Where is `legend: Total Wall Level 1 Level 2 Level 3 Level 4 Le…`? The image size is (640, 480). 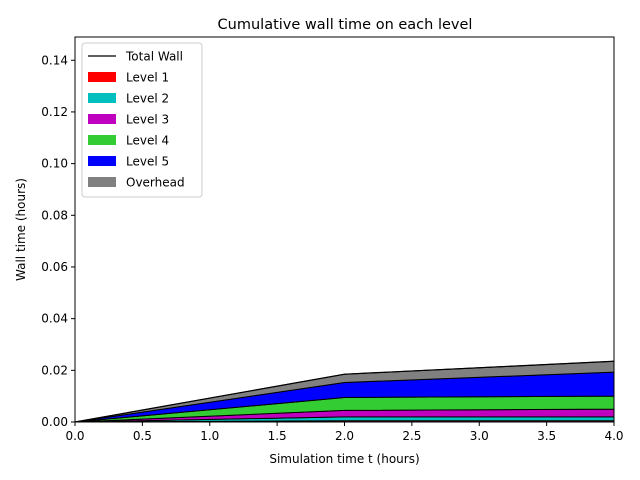
legend: Total Wall Level 1 Level 2 Level 3 Level 4 Le… is located at coordinates (142, 120).